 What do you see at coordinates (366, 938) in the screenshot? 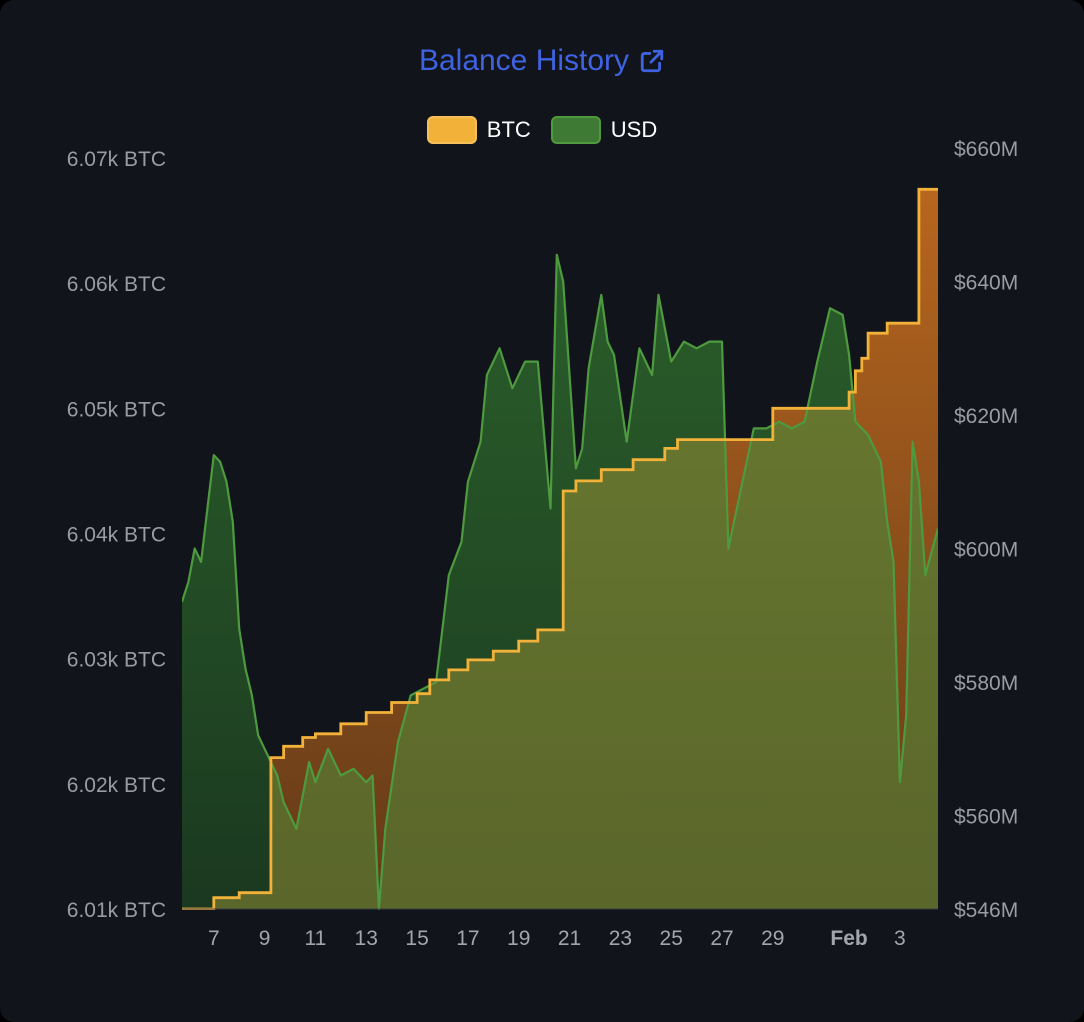
I see `x-tick-label: 13` at bounding box center [366, 938].